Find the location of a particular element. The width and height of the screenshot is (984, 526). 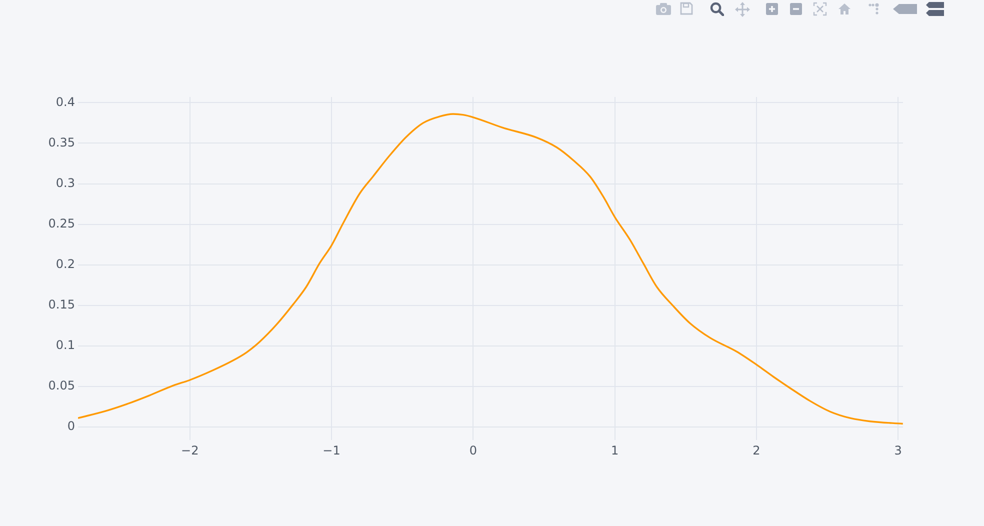

x-tick-label: 0 is located at coordinates (473, 450).